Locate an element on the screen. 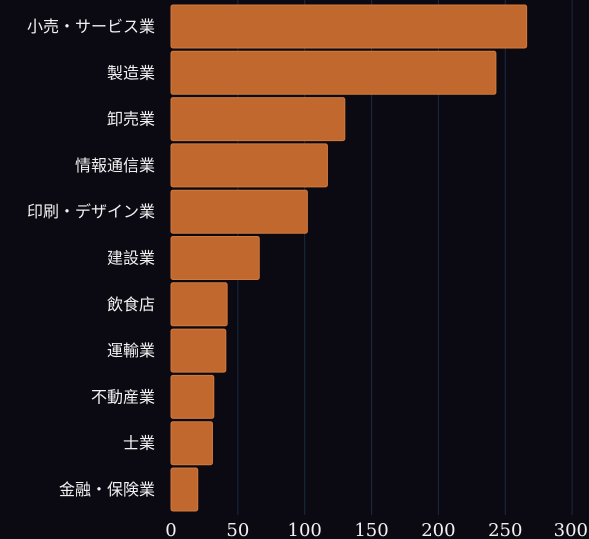 The image size is (589, 539). category-label: 製造業 is located at coordinates (131, 72).